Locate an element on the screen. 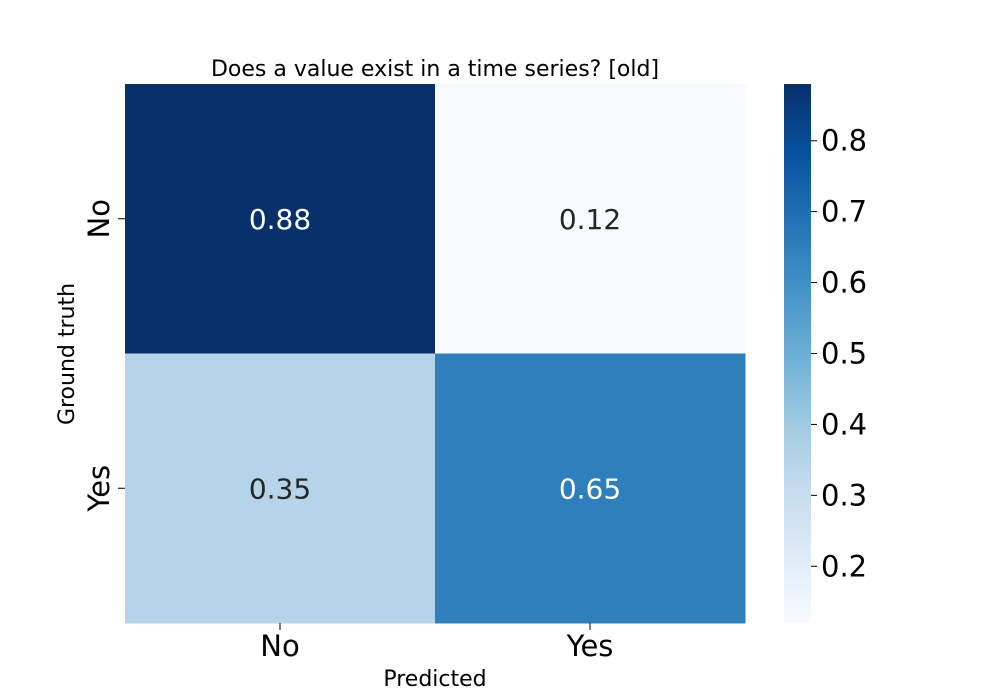 The width and height of the screenshot is (1000, 700). cell-value-label: 0.35 is located at coordinates (280, 488).